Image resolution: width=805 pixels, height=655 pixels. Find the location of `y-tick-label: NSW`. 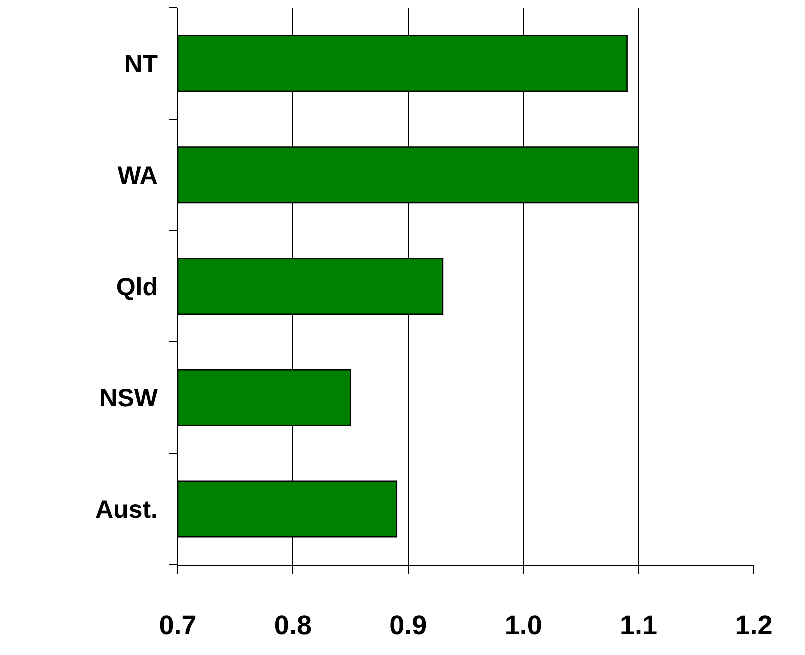

y-tick-label: NSW is located at coordinates (129, 398).